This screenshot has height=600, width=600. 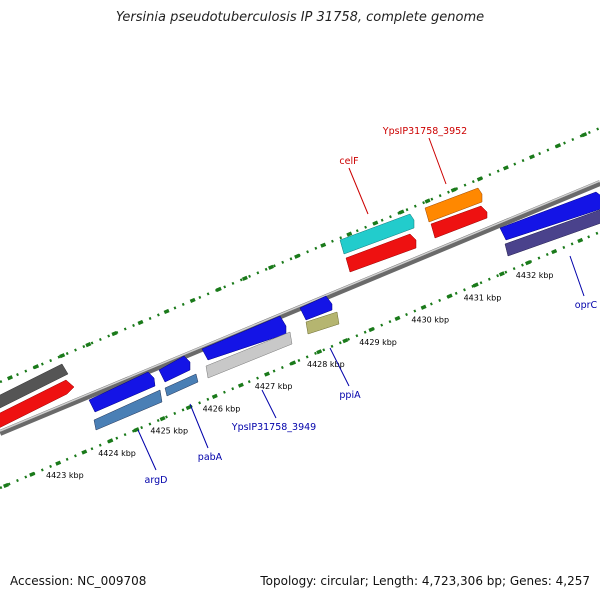 I want to click on gene-label-ppiA: ppiA, so click(x=350, y=395).